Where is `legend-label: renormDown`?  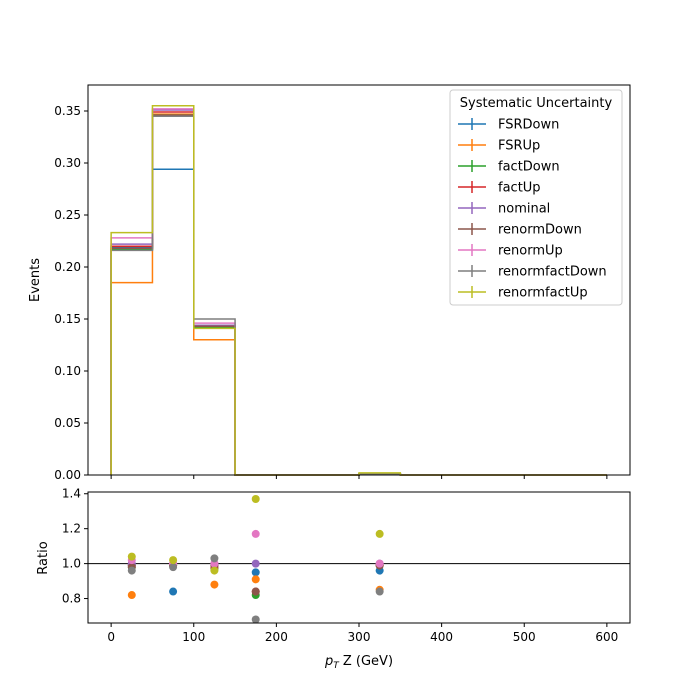
legend-label: renormDown is located at coordinates (540, 230).